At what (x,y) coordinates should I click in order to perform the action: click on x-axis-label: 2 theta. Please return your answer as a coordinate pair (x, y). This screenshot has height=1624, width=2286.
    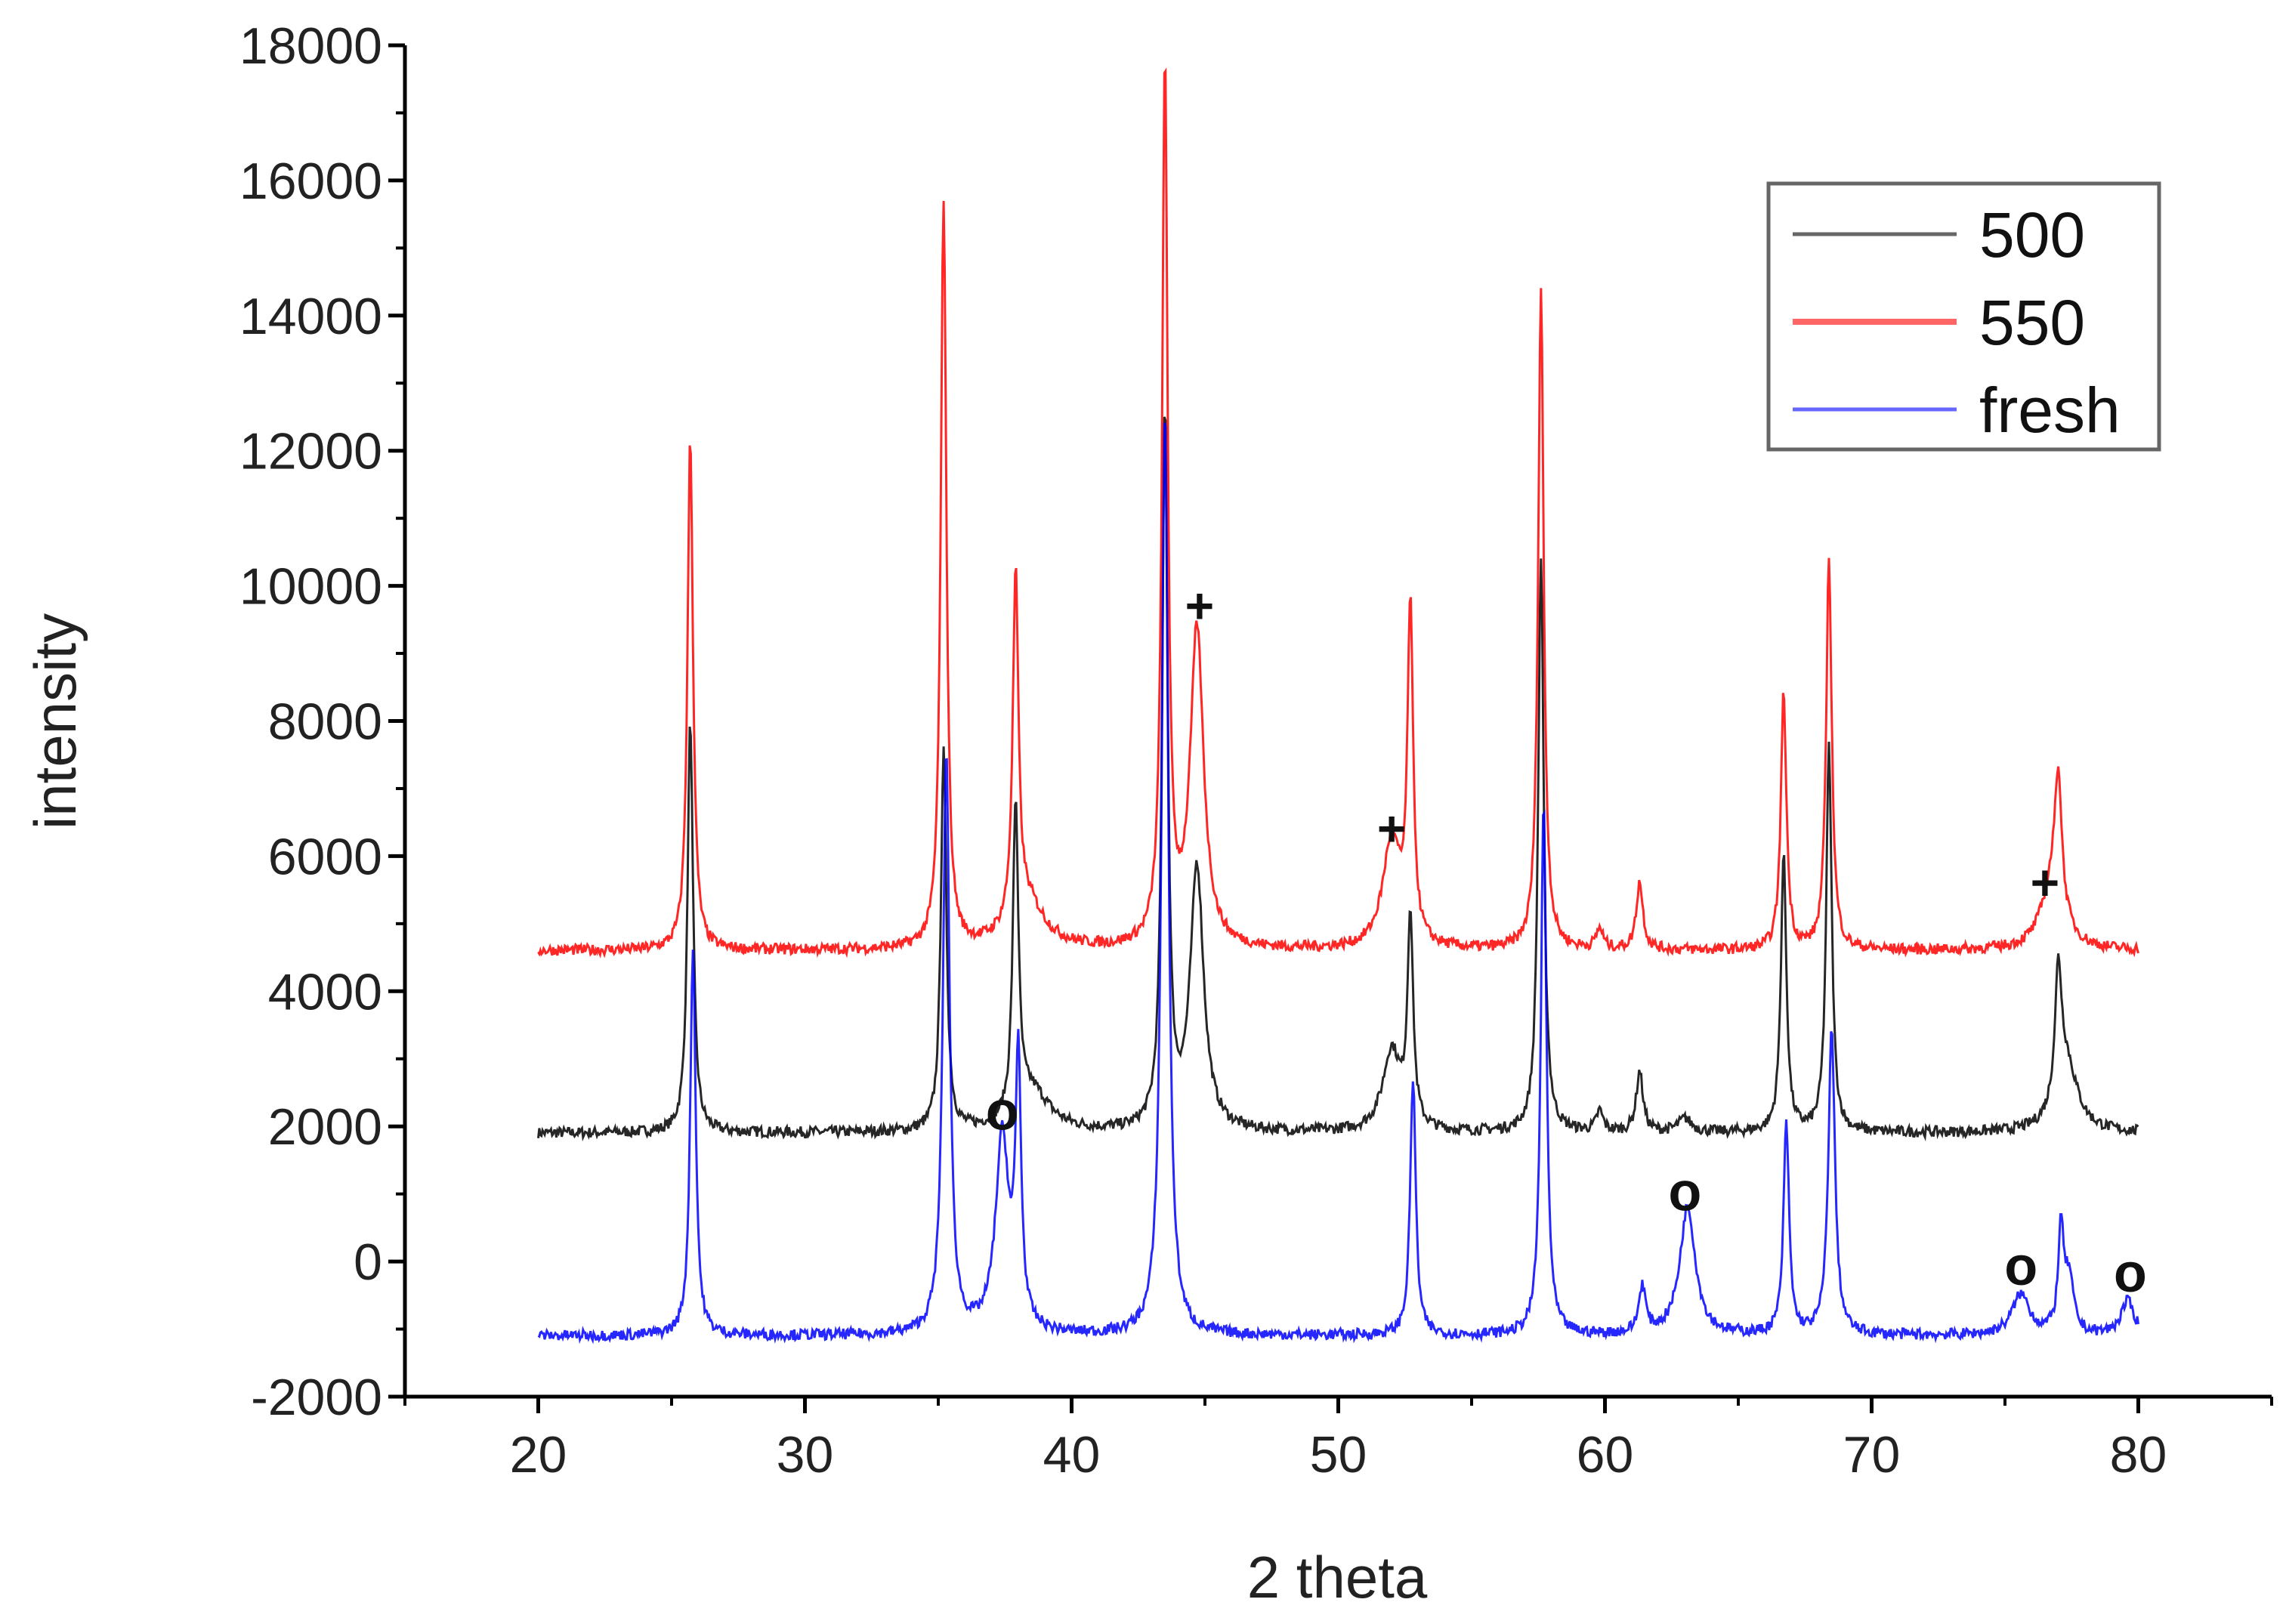
    Looking at the image, I should click on (1337, 1577).